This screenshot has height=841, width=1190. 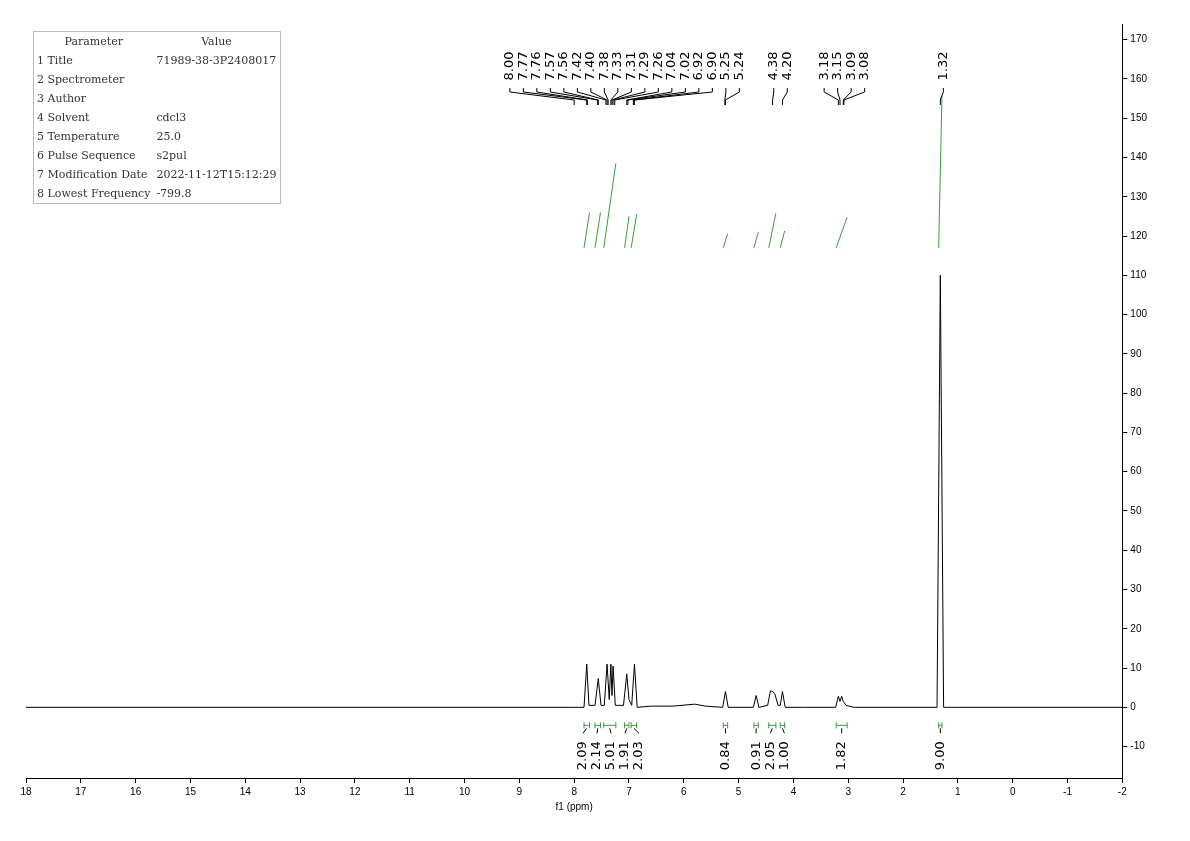 I want to click on annotation: 8.00, so click(x=509, y=66).